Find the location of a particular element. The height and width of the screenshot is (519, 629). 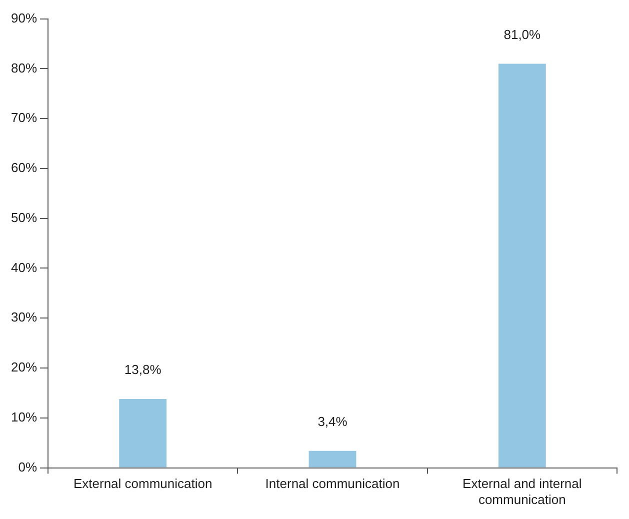

y-tick-label: 30% is located at coordinates (24, 317).